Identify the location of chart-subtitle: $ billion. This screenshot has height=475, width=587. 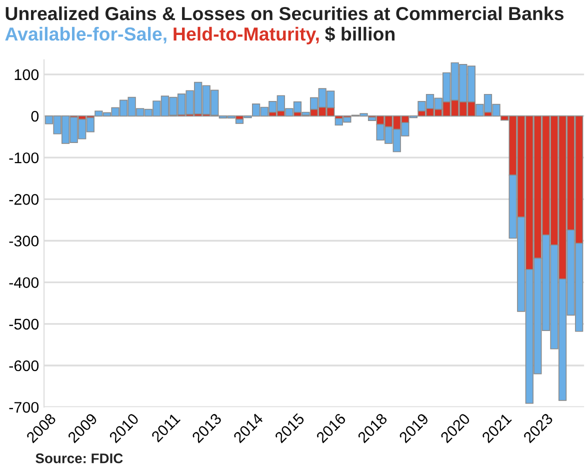
(359, 34).